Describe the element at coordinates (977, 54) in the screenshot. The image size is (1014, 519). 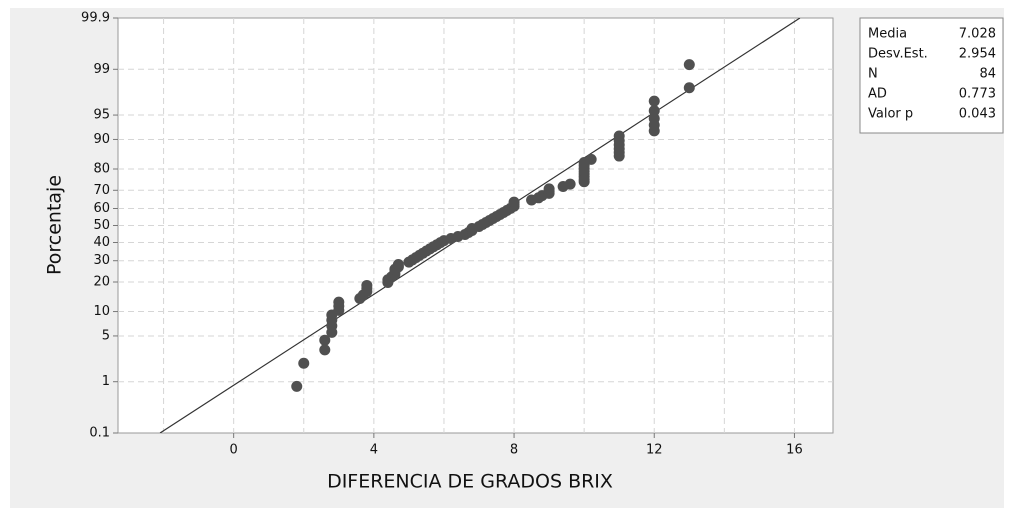
I see `stat-value: 2.954` at that location.